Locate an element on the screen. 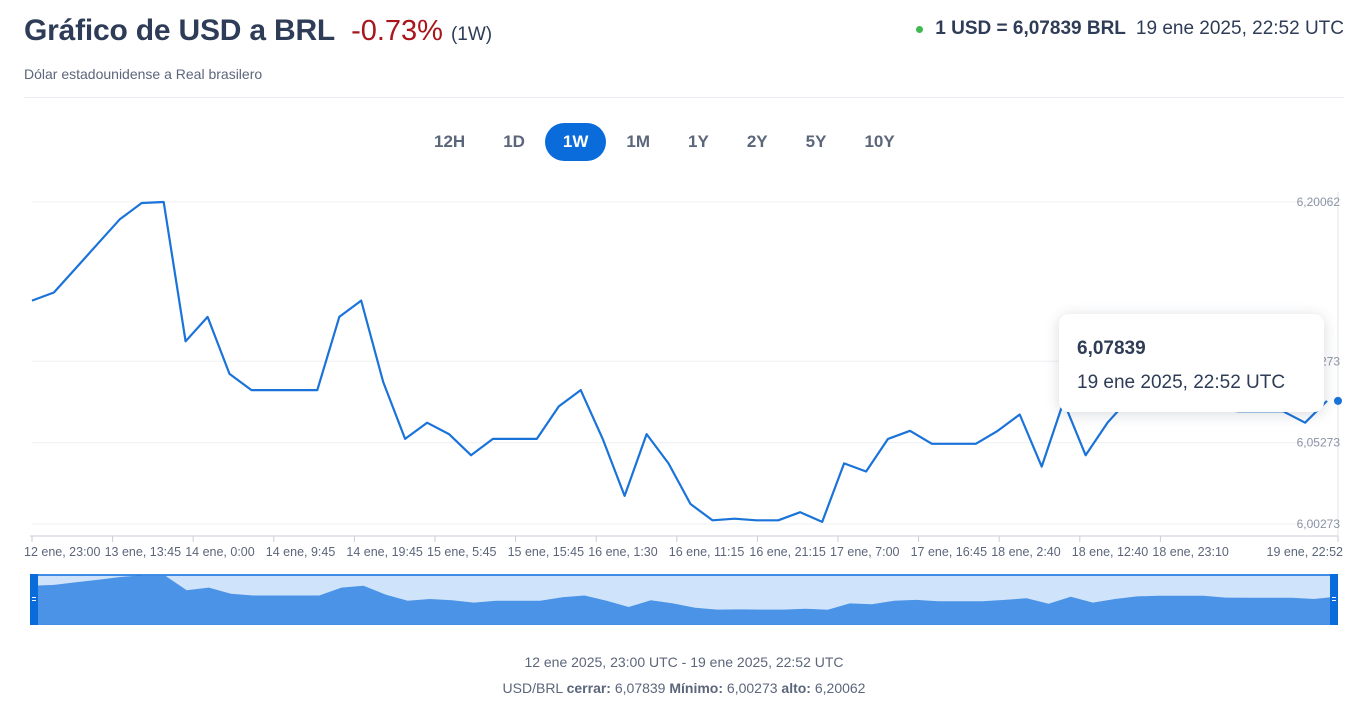 Image resolution: width=1368 pixels, height=710 pixels. x-tick-label: 16 ene, 21:15 is located at coordinates (787, 552).